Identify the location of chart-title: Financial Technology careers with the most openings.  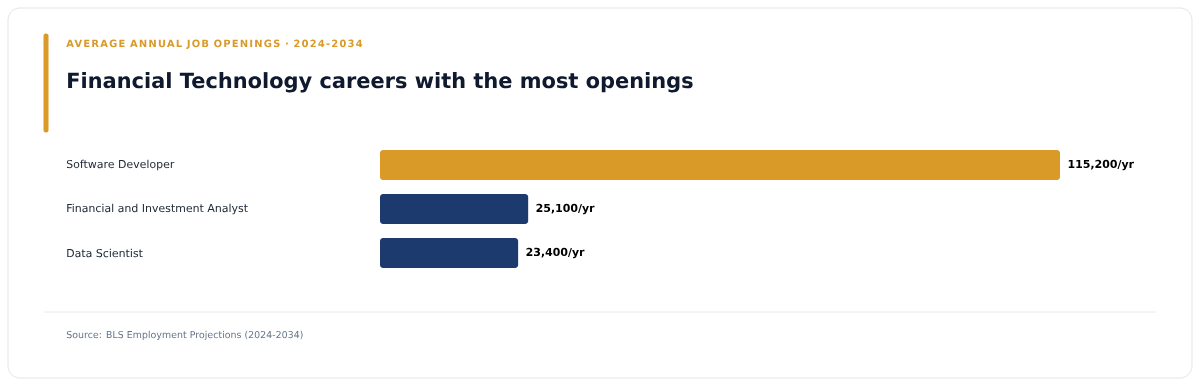
(380, 82).